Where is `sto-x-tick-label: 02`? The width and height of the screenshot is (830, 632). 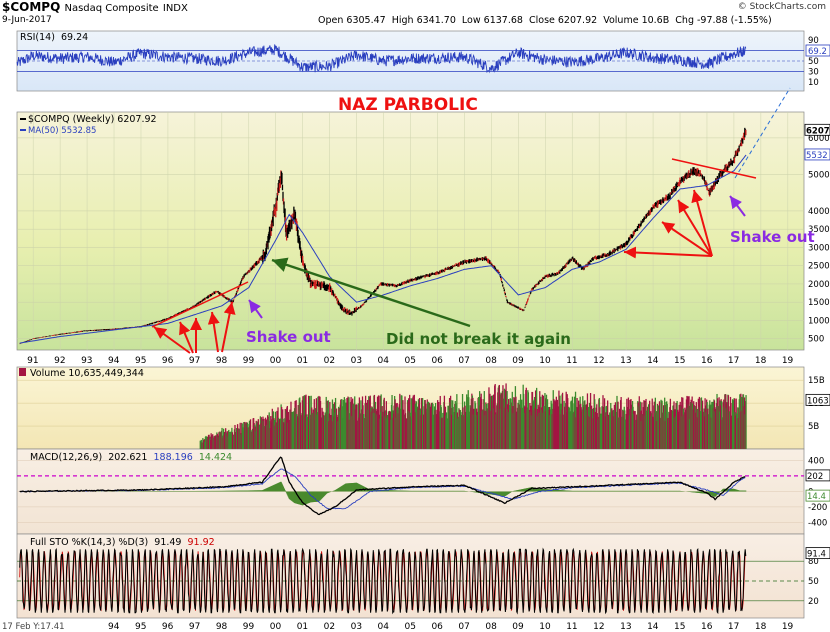
sto-x-tick-label: 02 is located at coordinates (329, 627).